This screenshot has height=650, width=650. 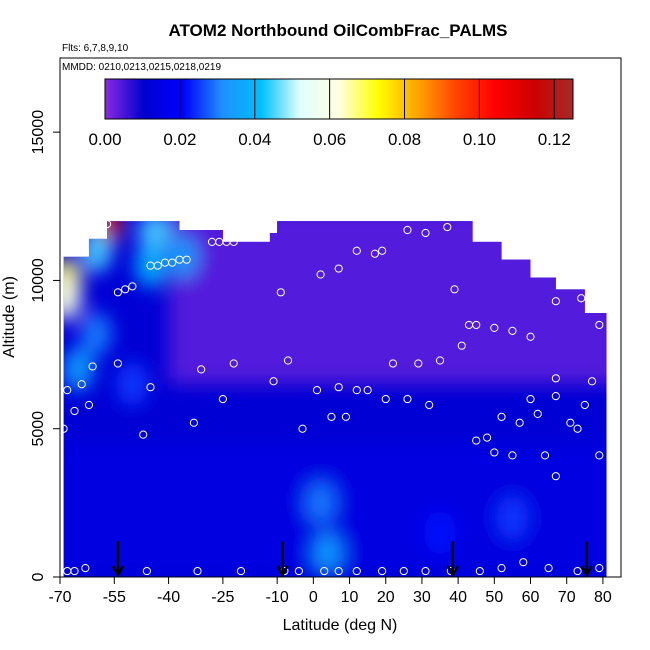 I want to click on x-tick-label: 60, so click(x=531, y=597).